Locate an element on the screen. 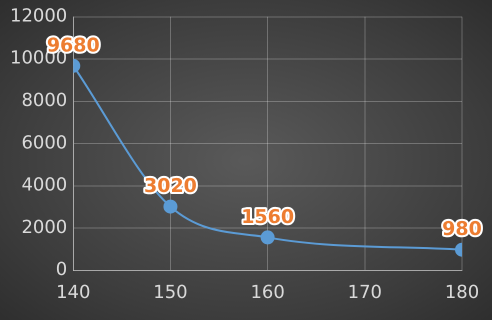  x-tick-label: 150 is located at coordinates (170, 292).